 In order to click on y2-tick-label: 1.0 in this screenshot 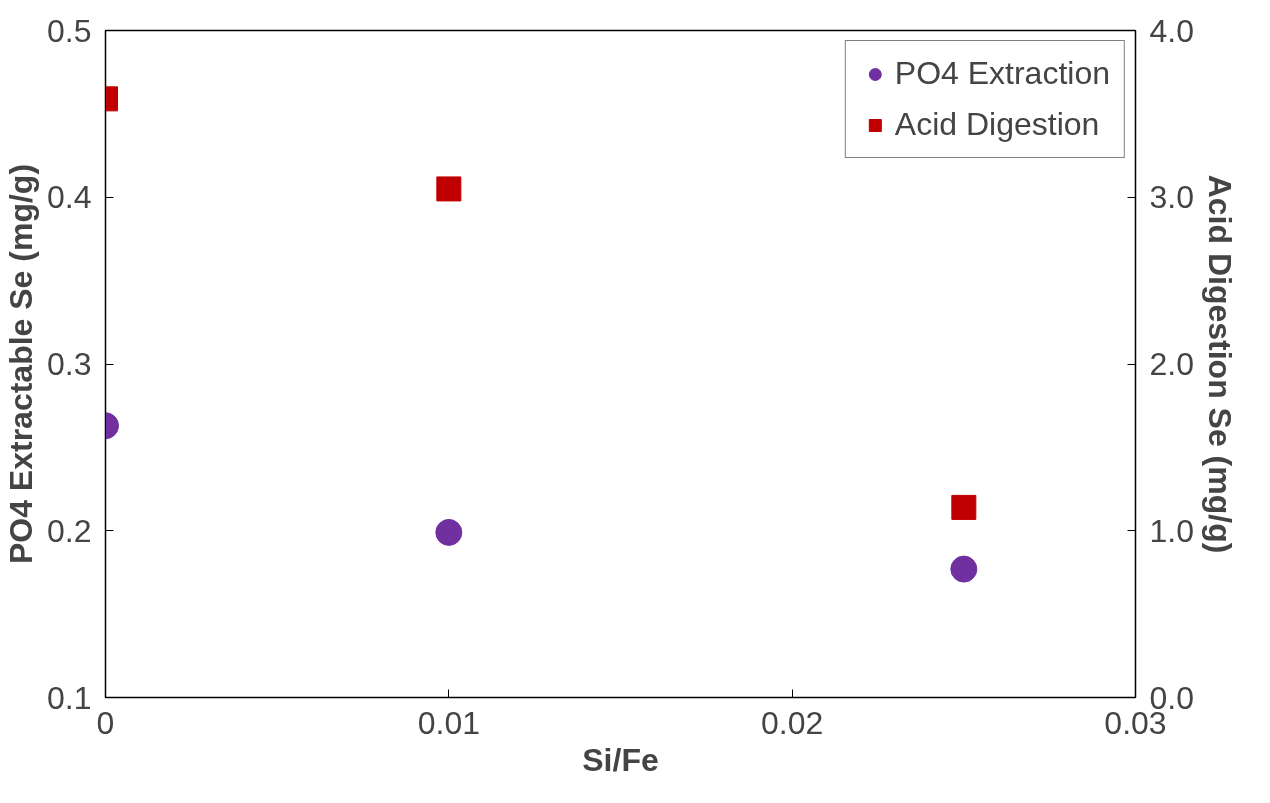, I will do `click(1171, 530)`.